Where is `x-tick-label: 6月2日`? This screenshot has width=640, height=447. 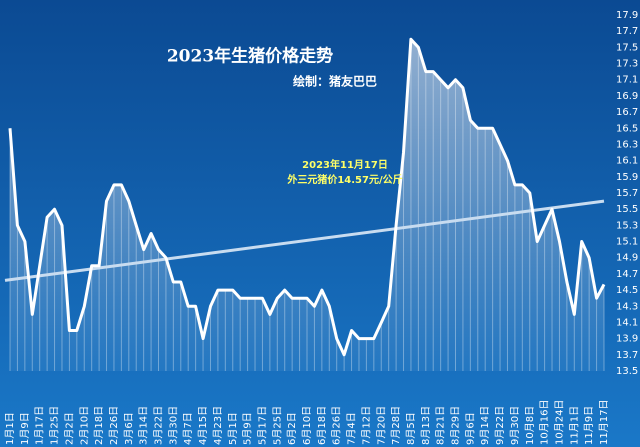
x-tick-label: 6月2日 is located at coordinates (292, 428).